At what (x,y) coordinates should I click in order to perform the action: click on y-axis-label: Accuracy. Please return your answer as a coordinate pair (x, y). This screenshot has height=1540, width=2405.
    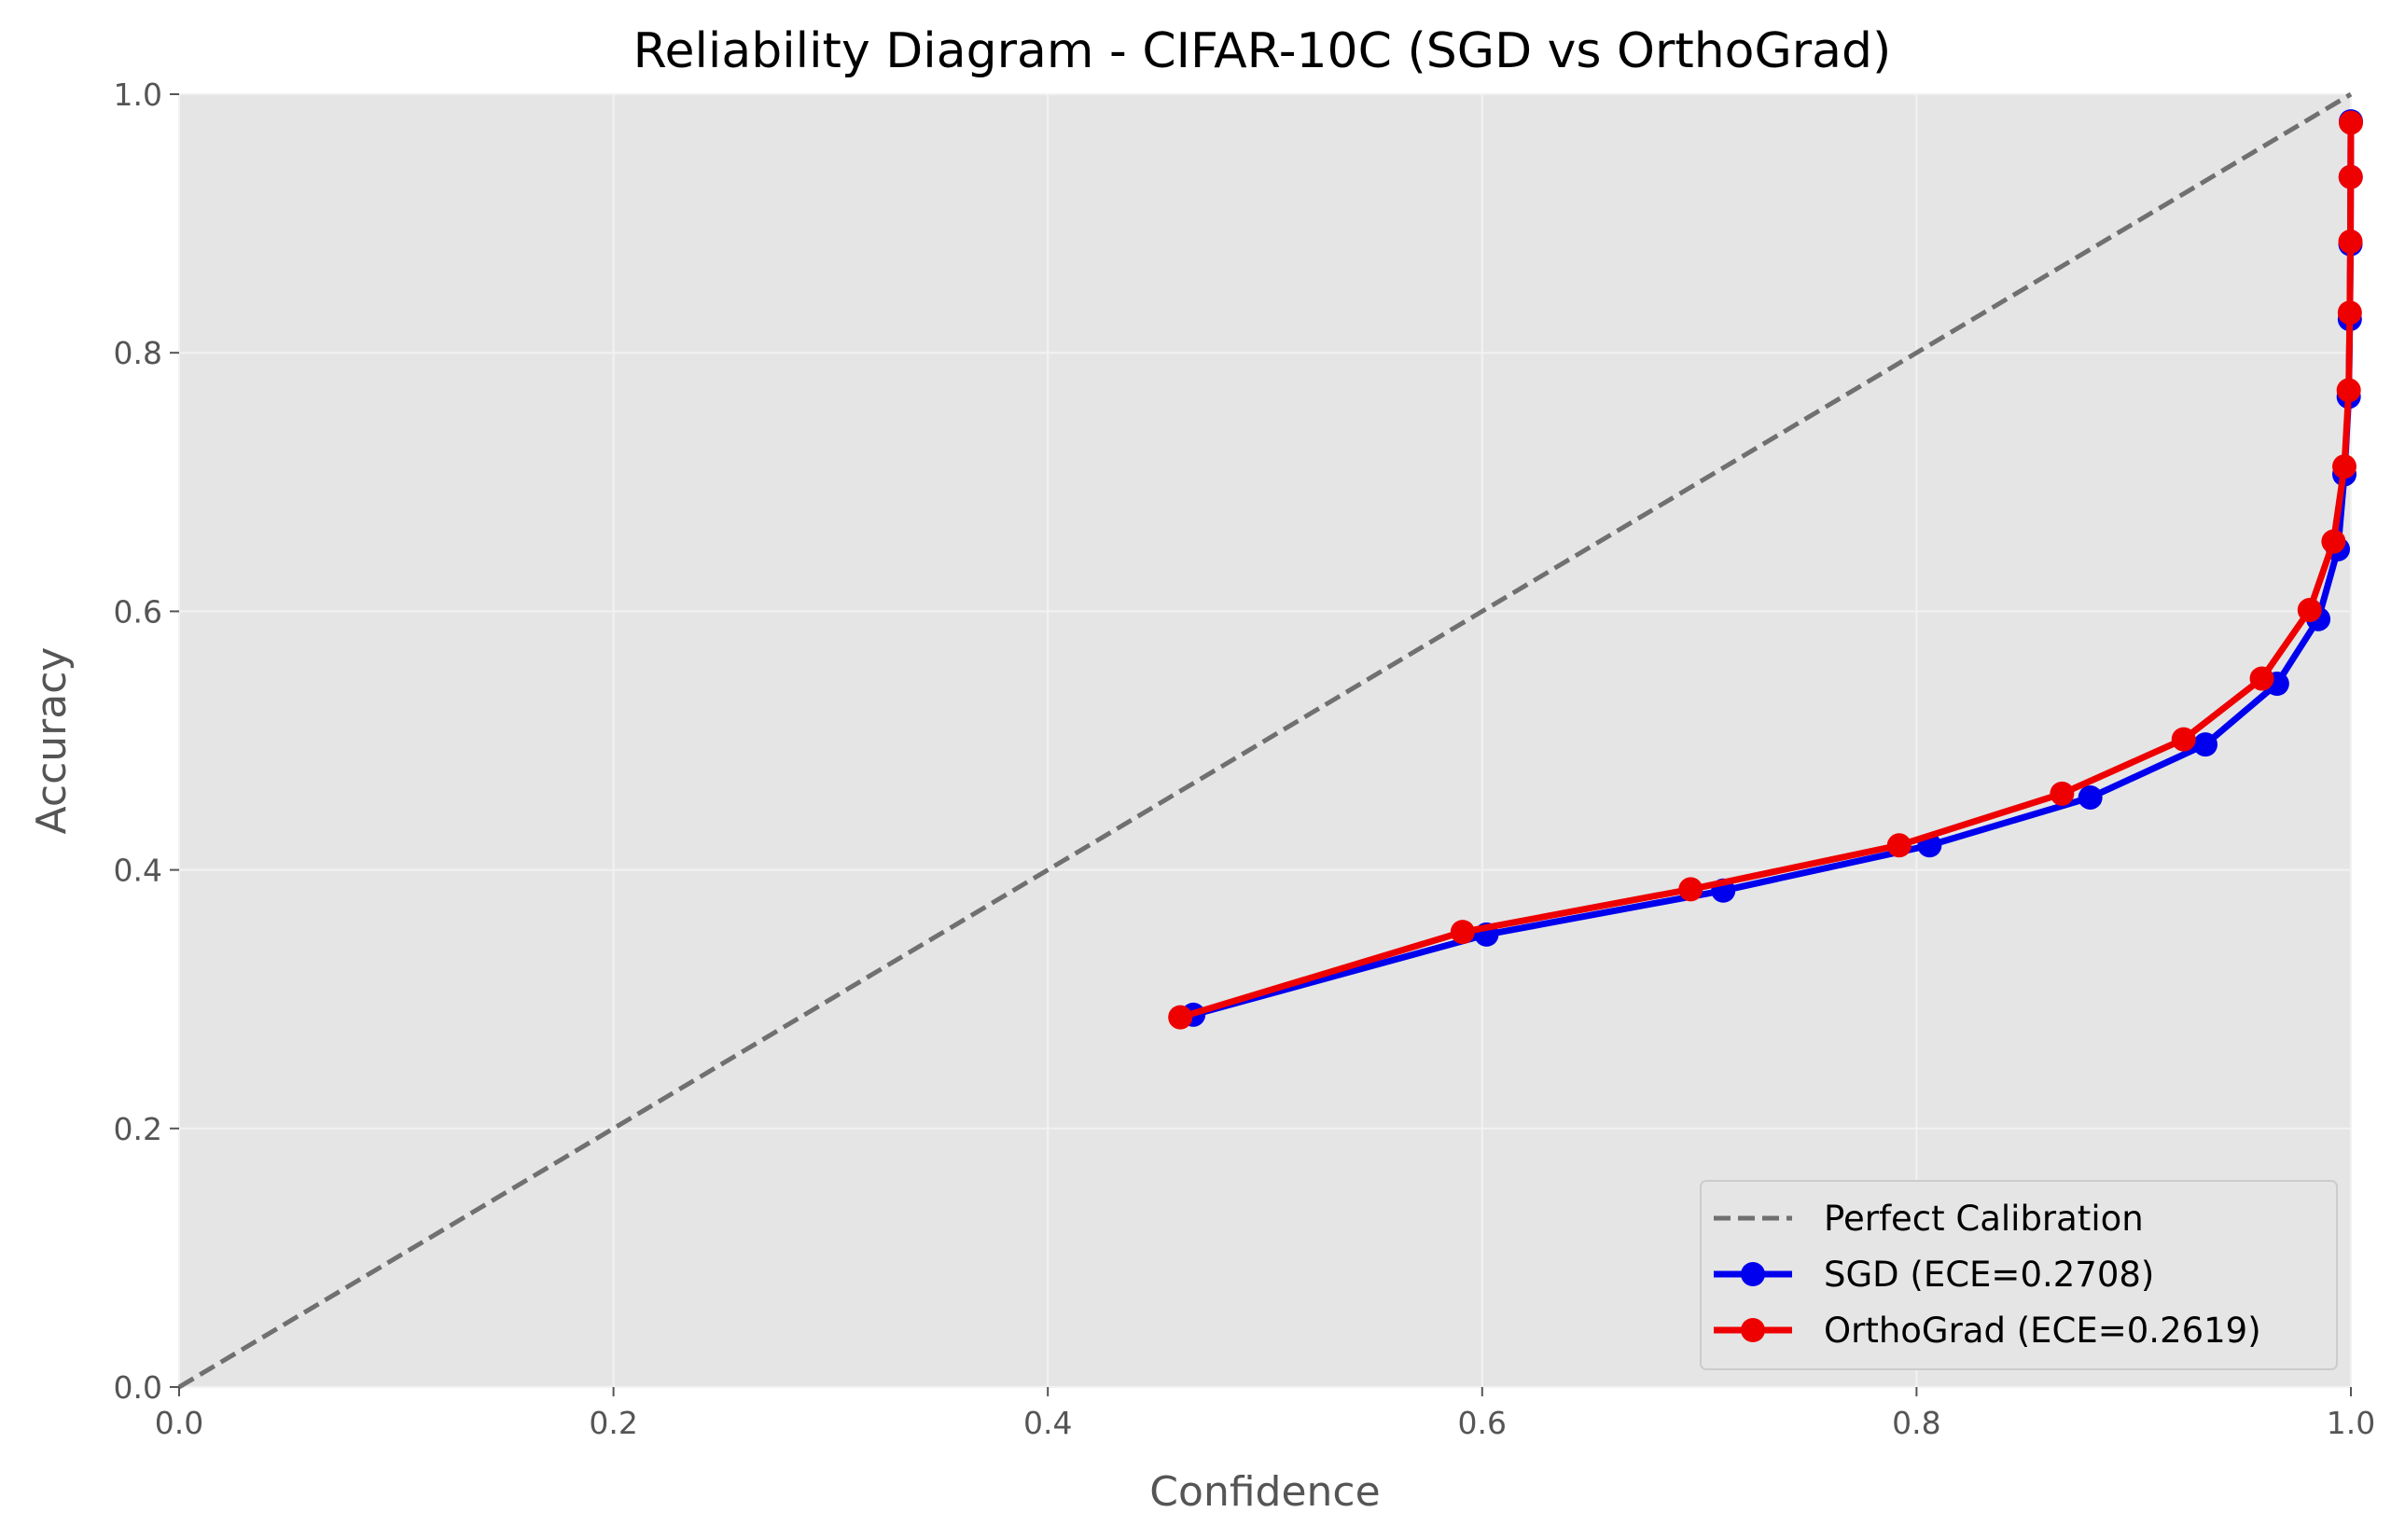
    Looking at the image, I should click on (52, 741).